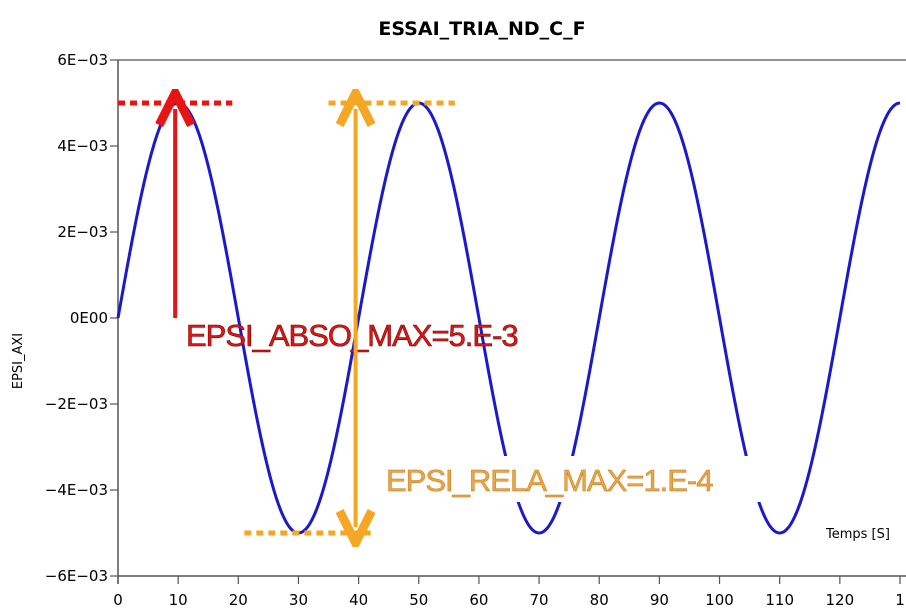 This screenshot has height=614, width=906. I want to click on y-tick-label: 2E−03, so click(82, 232).